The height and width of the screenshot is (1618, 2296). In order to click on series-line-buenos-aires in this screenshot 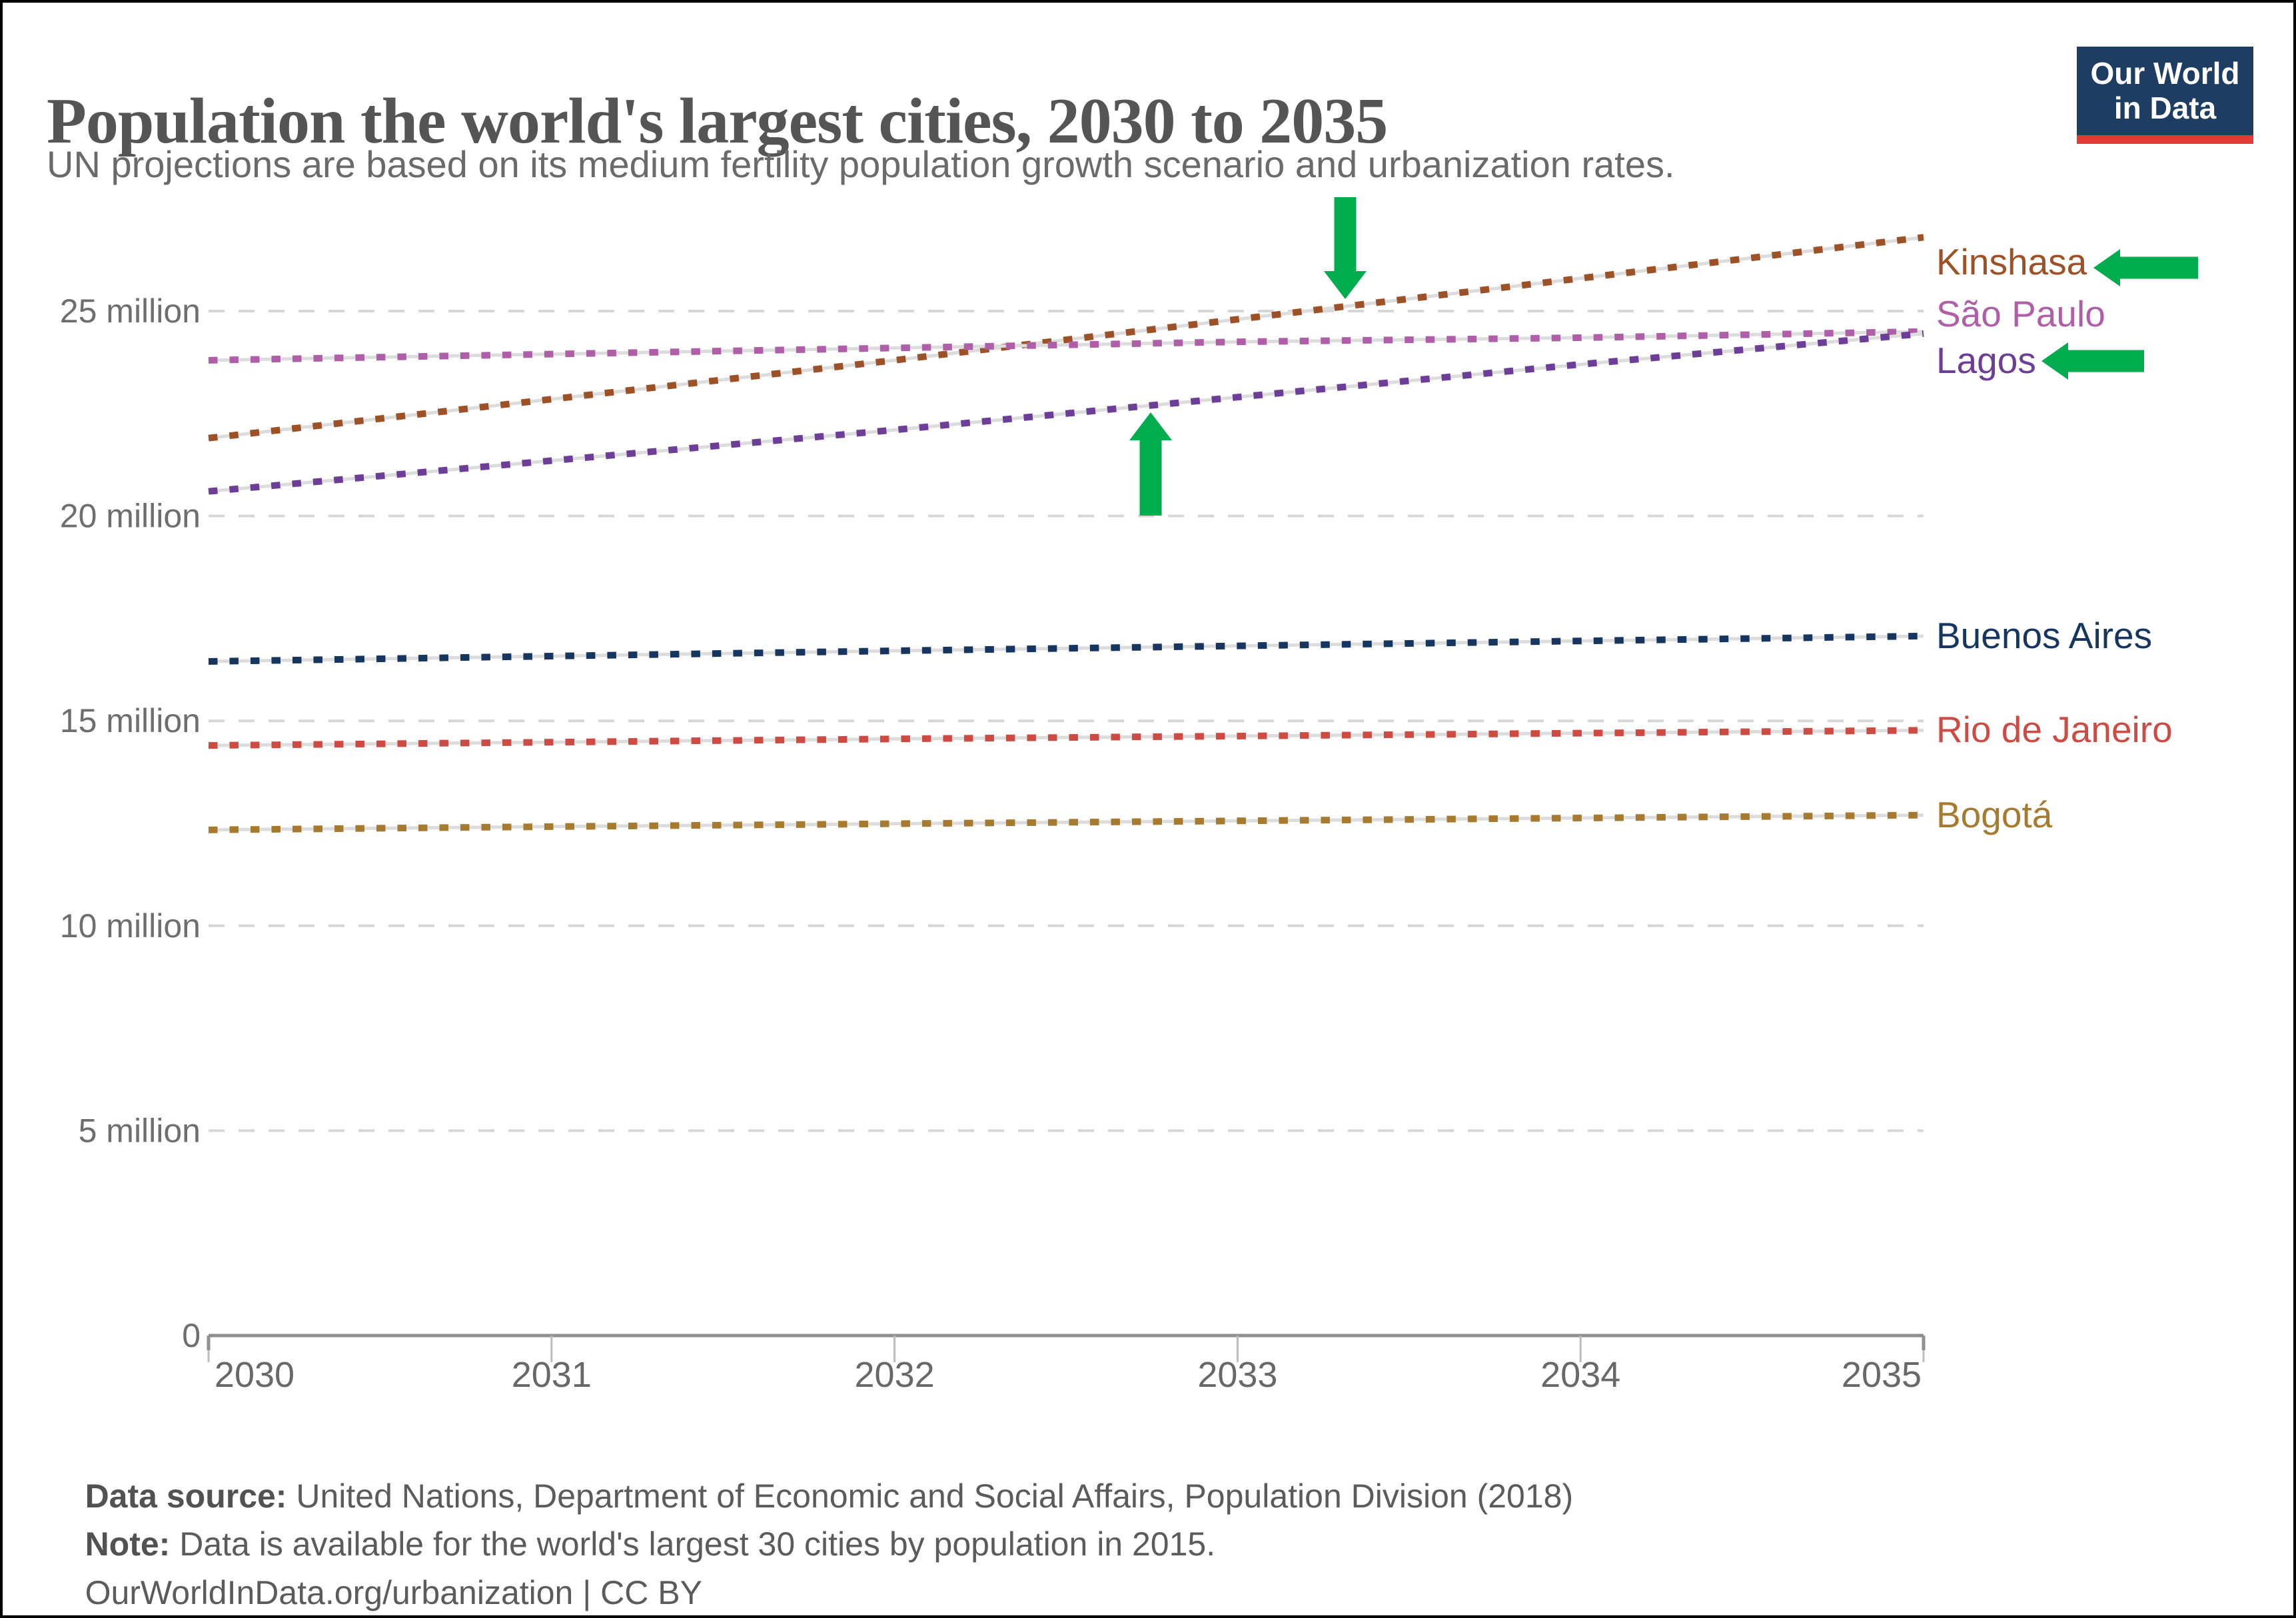, I will do `click(1066, 648)`.